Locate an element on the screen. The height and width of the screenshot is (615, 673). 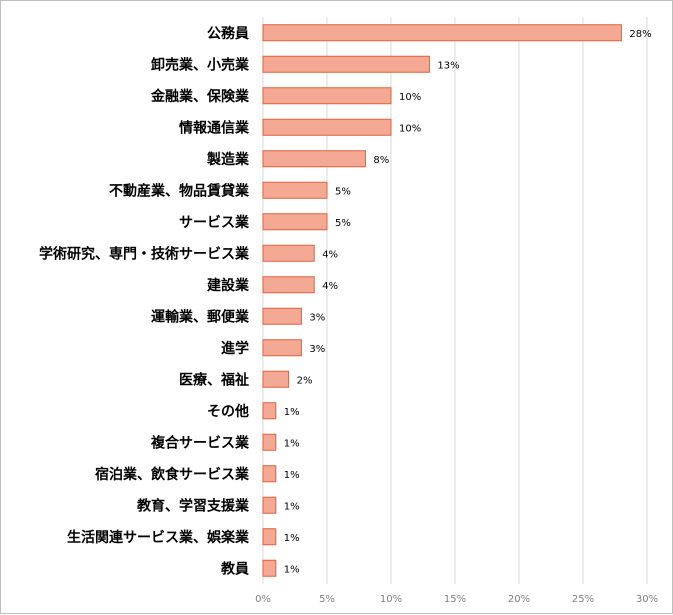
category-label: 製造業 is located at coordinates (228, 159).